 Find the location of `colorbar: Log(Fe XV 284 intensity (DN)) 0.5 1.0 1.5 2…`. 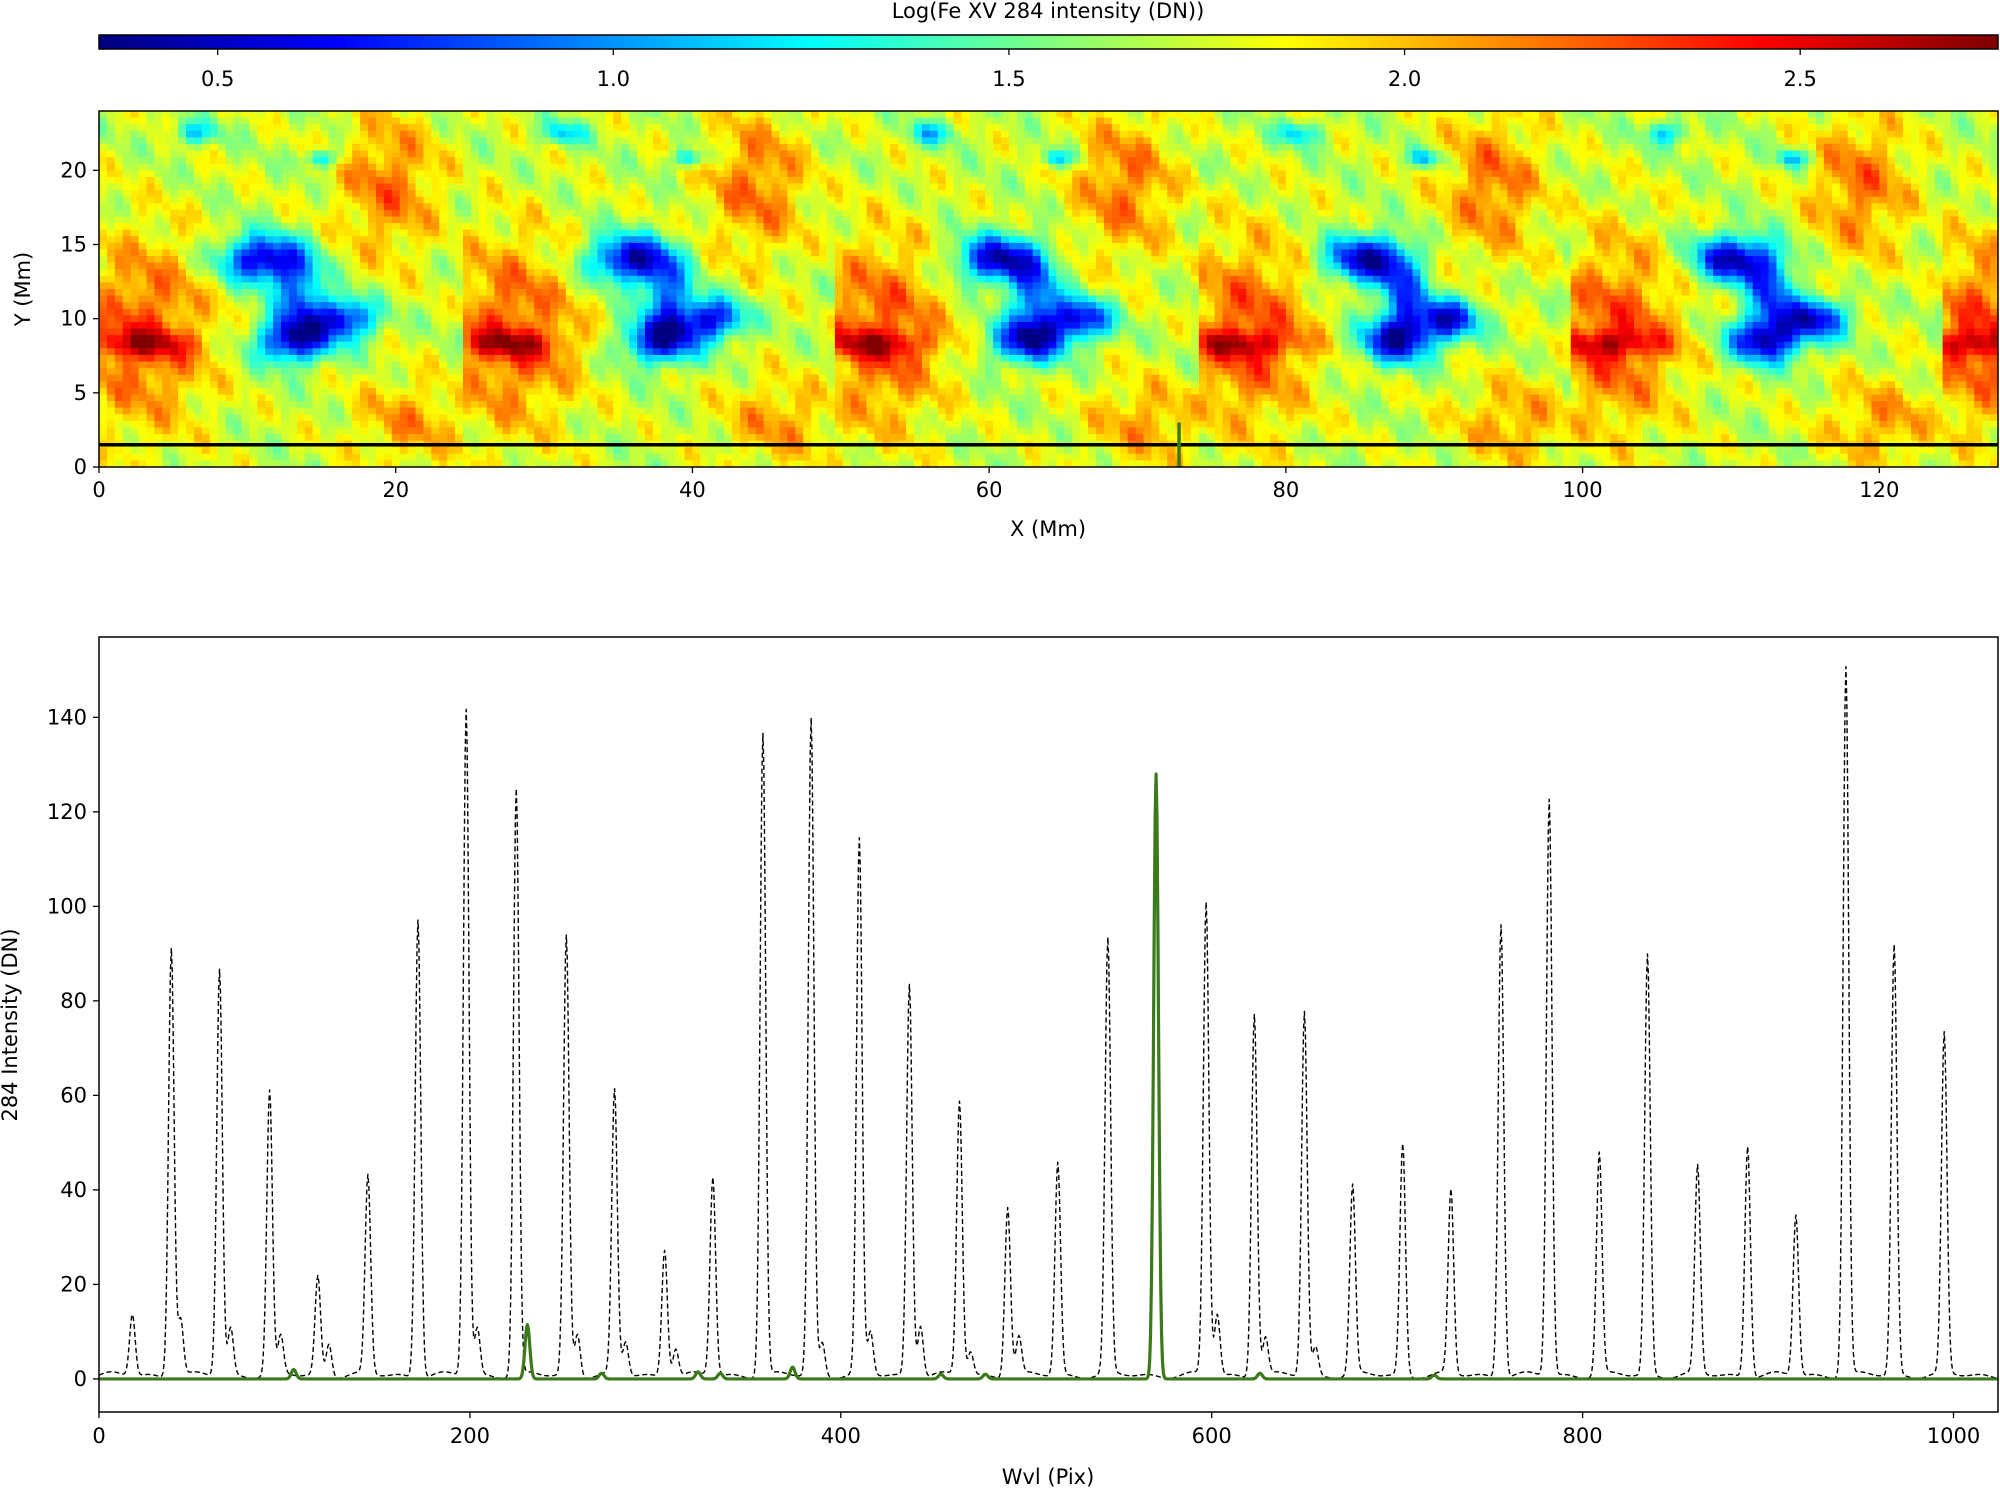

colorbar: Log(Fe XV 284 intensity (DN)) 0.5 1.0 1.5 2… is located at coordinates (1048, 45).